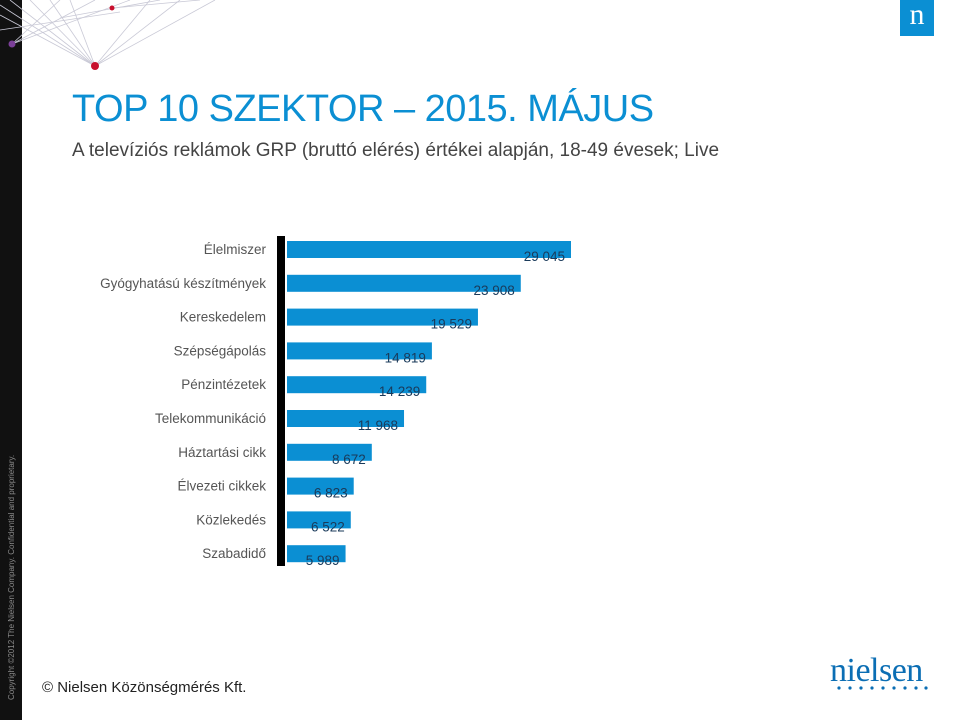 This screenshot has height=720, width=960. What do you see at coordinates (328, 526) in the screenshot?
I see `data-label: 6 522` at bounding box center [328, 526].